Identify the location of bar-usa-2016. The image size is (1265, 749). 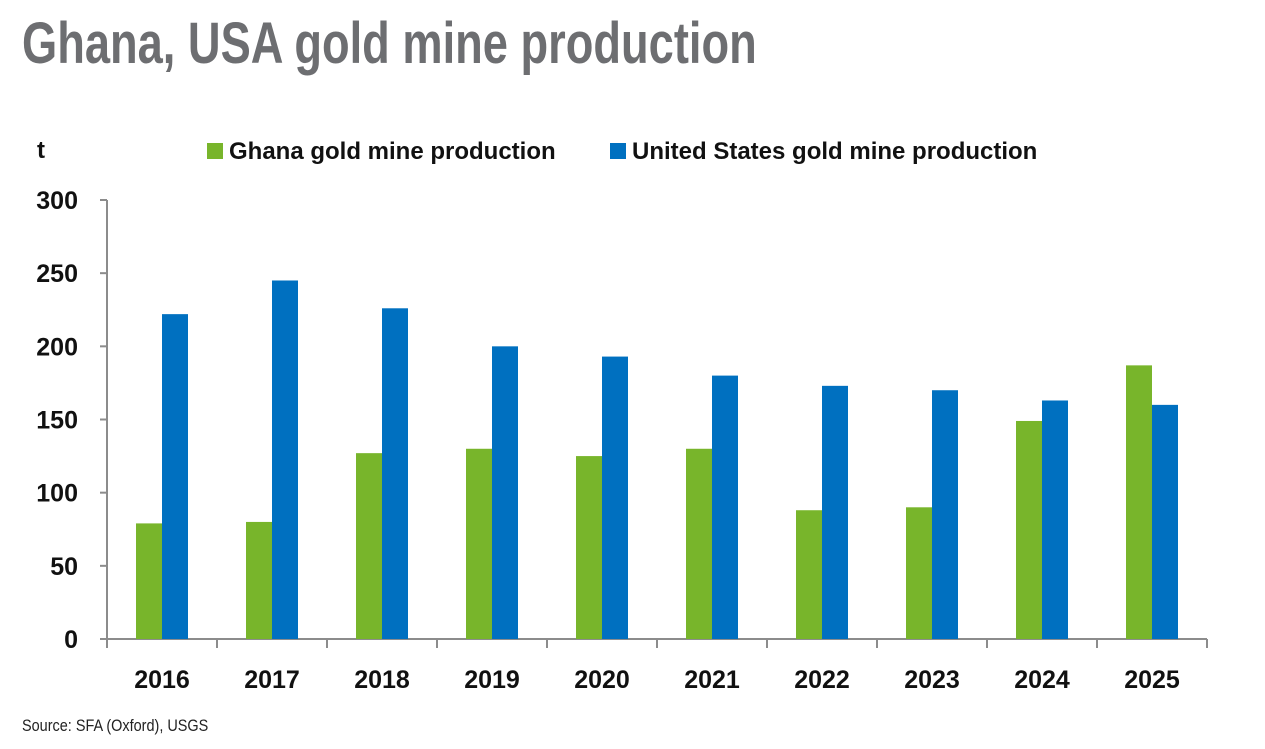
(175, 476).